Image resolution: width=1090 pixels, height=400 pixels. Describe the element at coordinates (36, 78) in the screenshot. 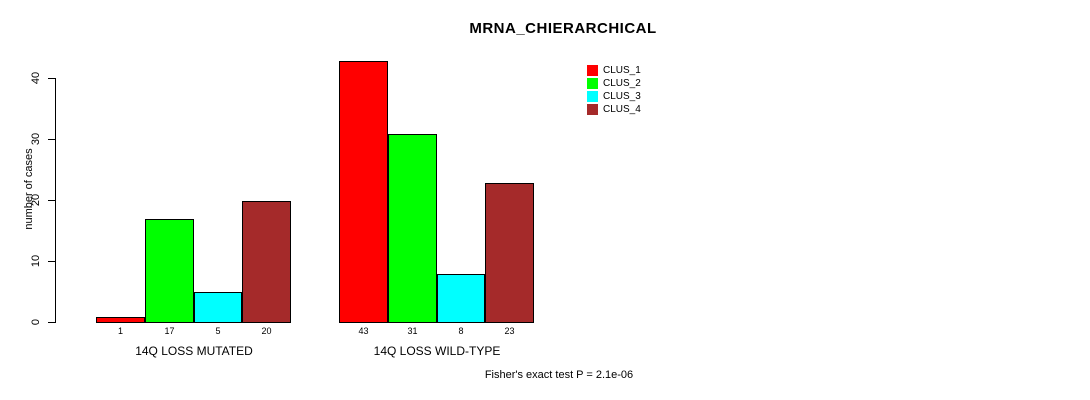

I see `y-axis-tick-label: 40` at that location.